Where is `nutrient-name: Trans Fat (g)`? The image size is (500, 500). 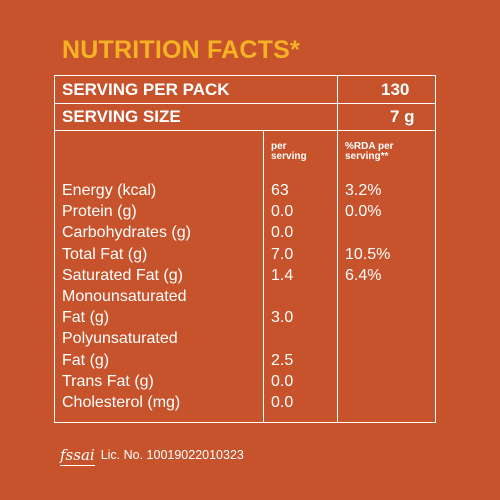
nutrient-name: Trans Fat (g) is located at coordinates (108, 381).